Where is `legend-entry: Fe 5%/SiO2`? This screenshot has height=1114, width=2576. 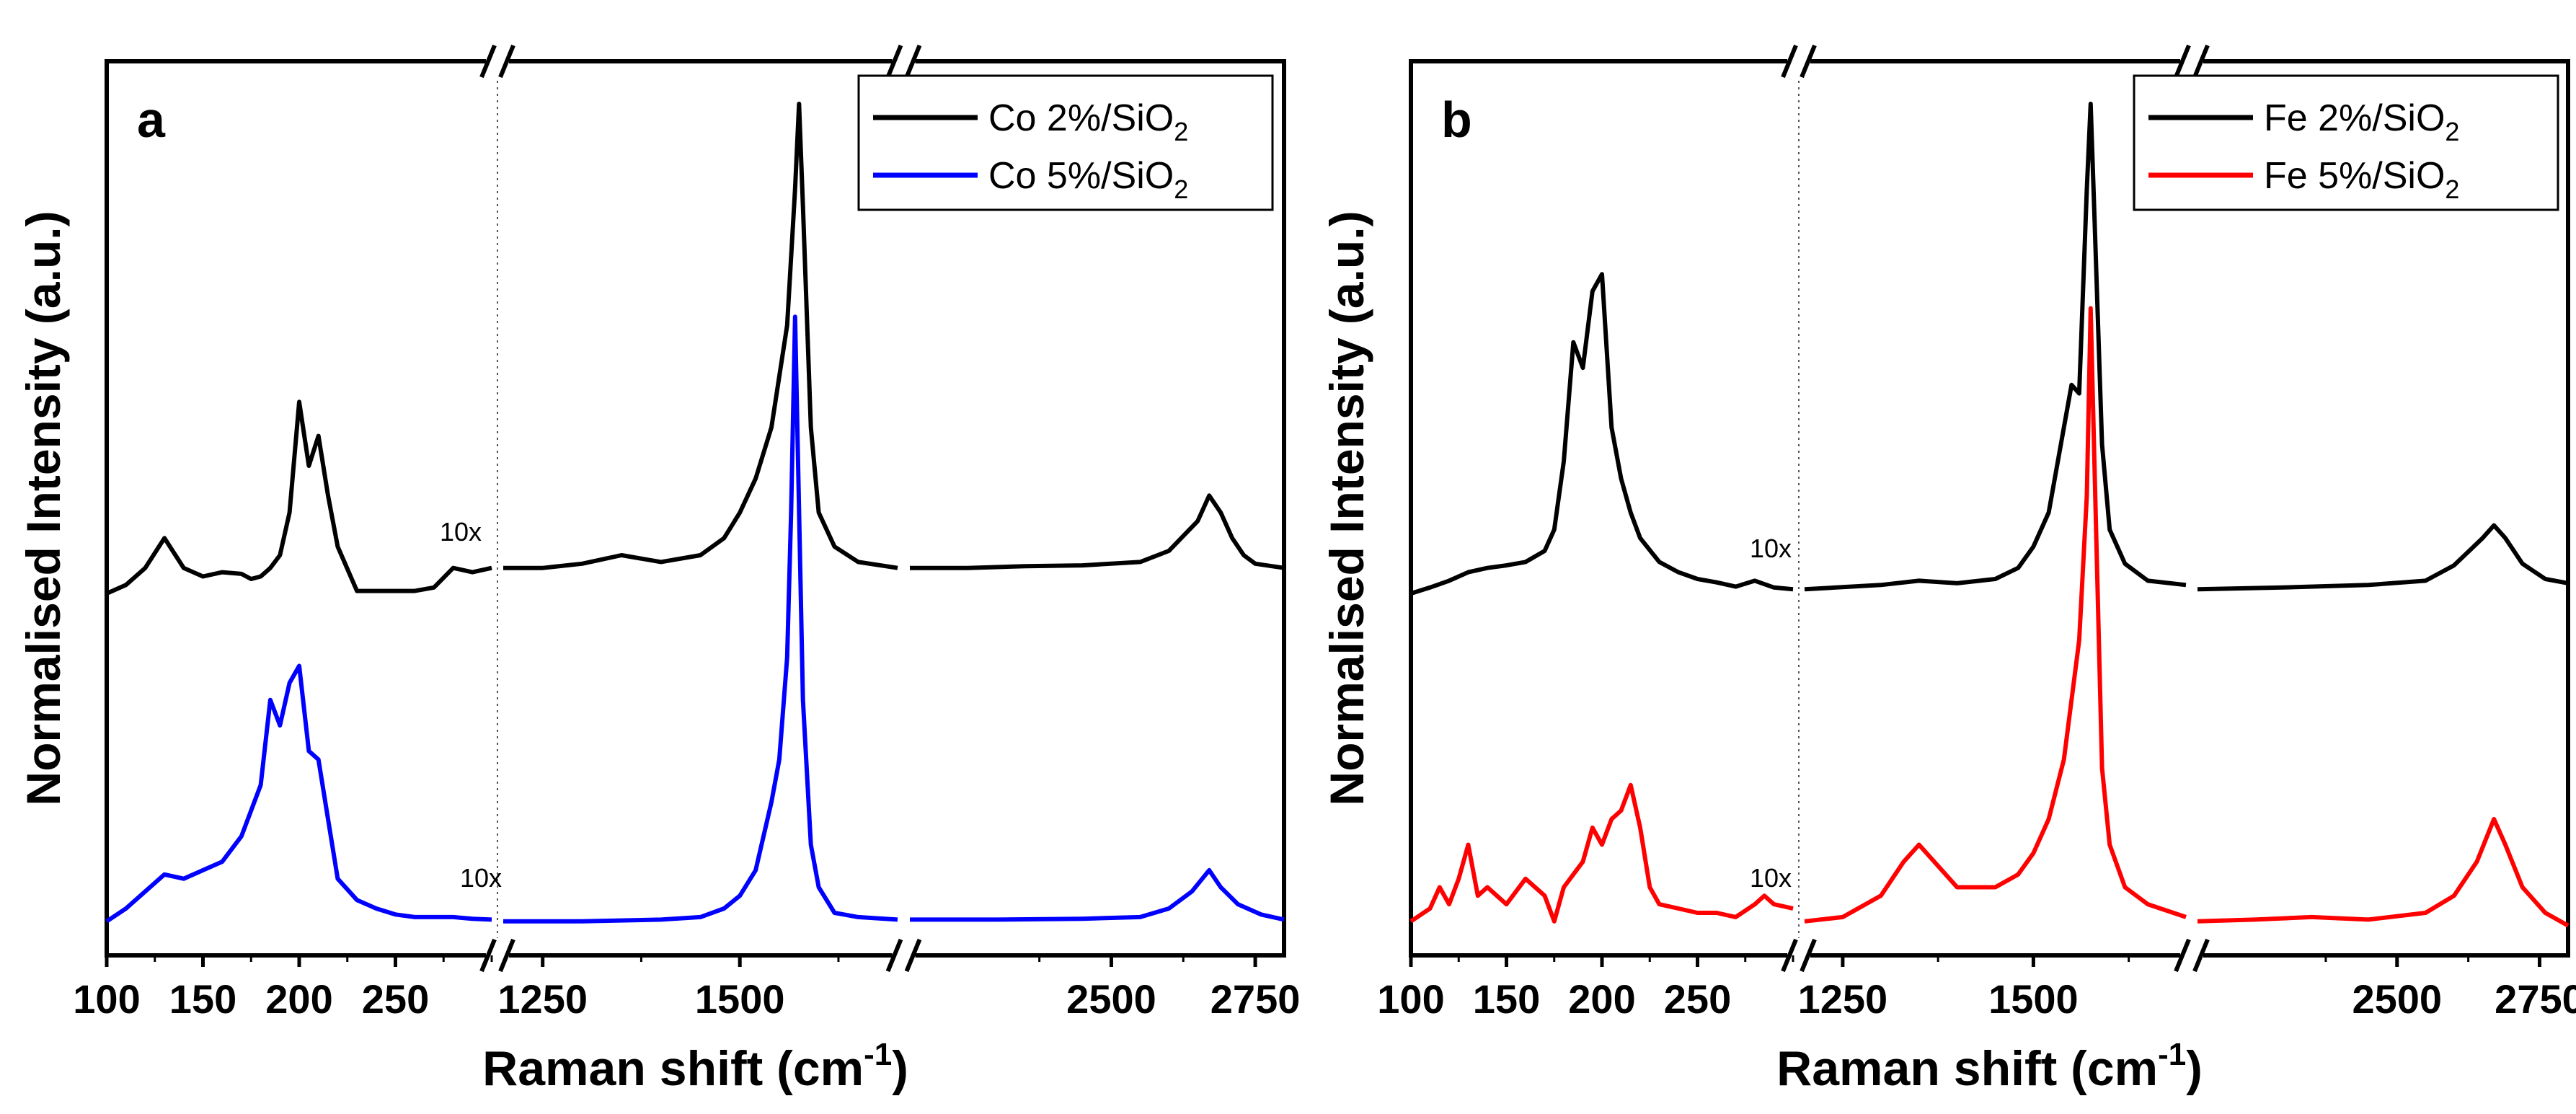
legend-entry: Fe 5%/SiO2 is located at coordinates (2361, 180).